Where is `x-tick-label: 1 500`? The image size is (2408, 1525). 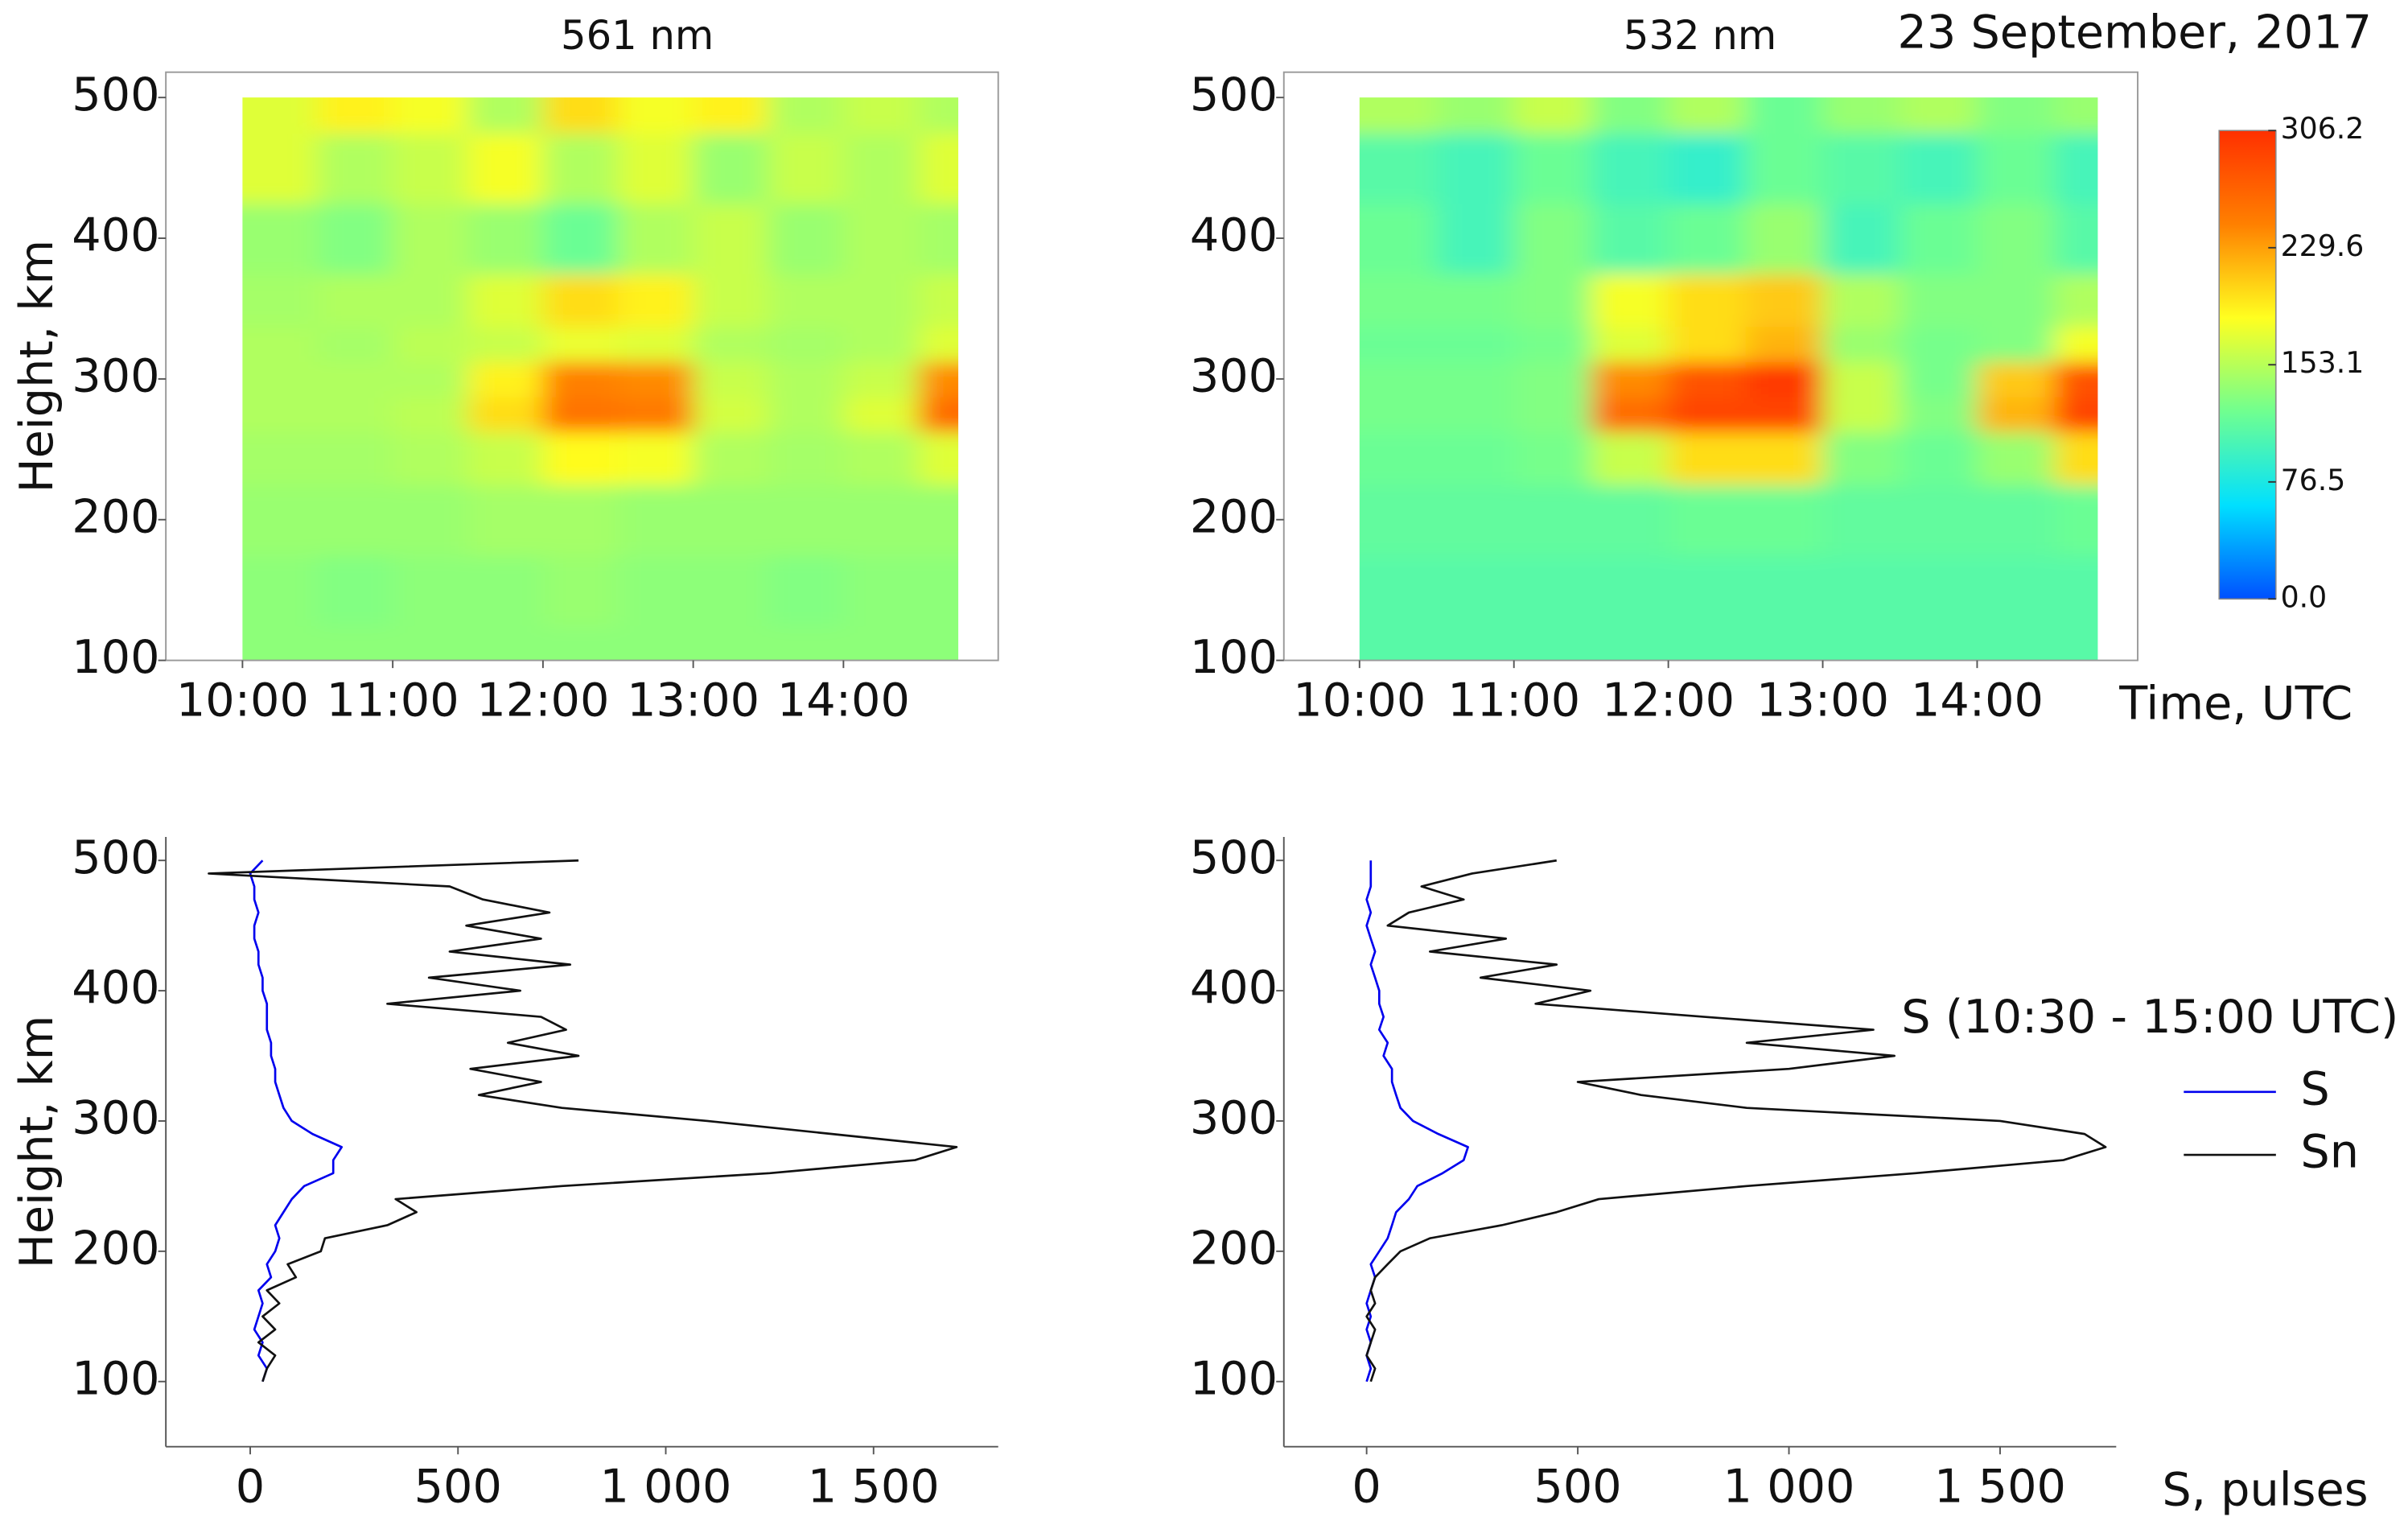
x-tick-label: 1 500 is located at coordinates (2000, 1487).